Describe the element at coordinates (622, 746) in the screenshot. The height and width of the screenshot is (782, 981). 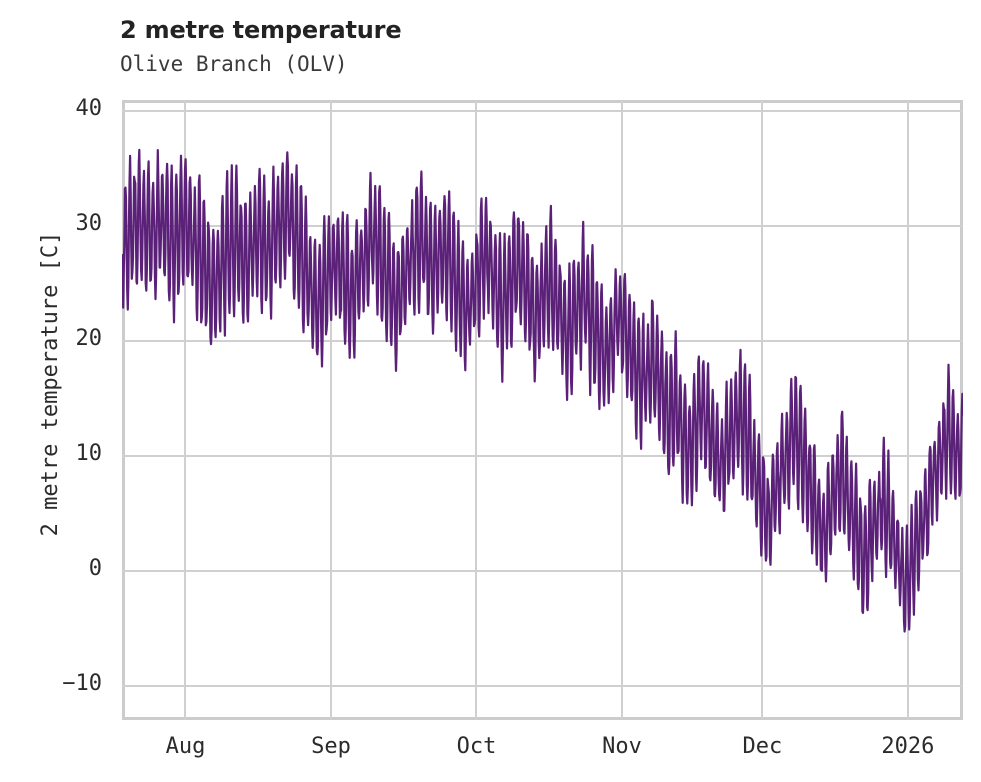
I see `x-tick-label: Nov` at that location.